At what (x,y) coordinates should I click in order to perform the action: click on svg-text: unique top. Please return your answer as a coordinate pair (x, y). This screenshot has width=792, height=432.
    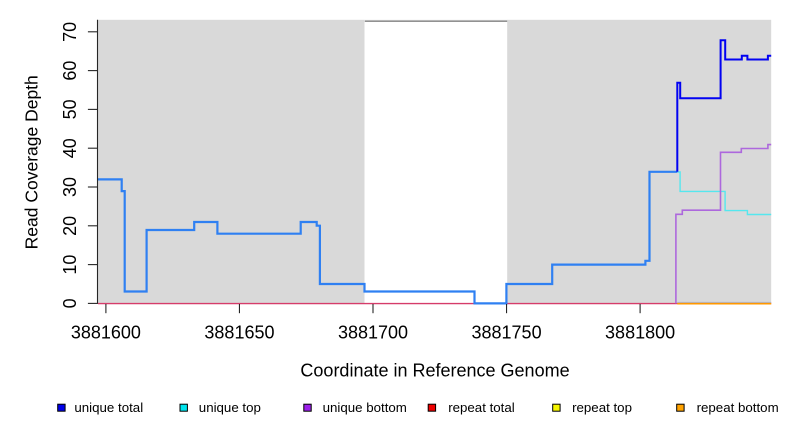
    Looking at the image, I should click on (230, 407).